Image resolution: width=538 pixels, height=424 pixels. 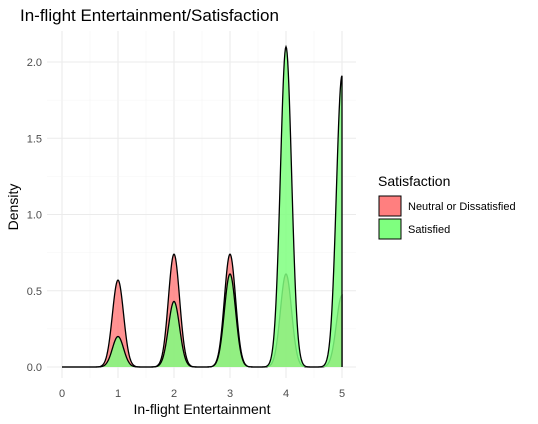 I want to click on legend-title: Satisfaction, so click(x=414, y=181).